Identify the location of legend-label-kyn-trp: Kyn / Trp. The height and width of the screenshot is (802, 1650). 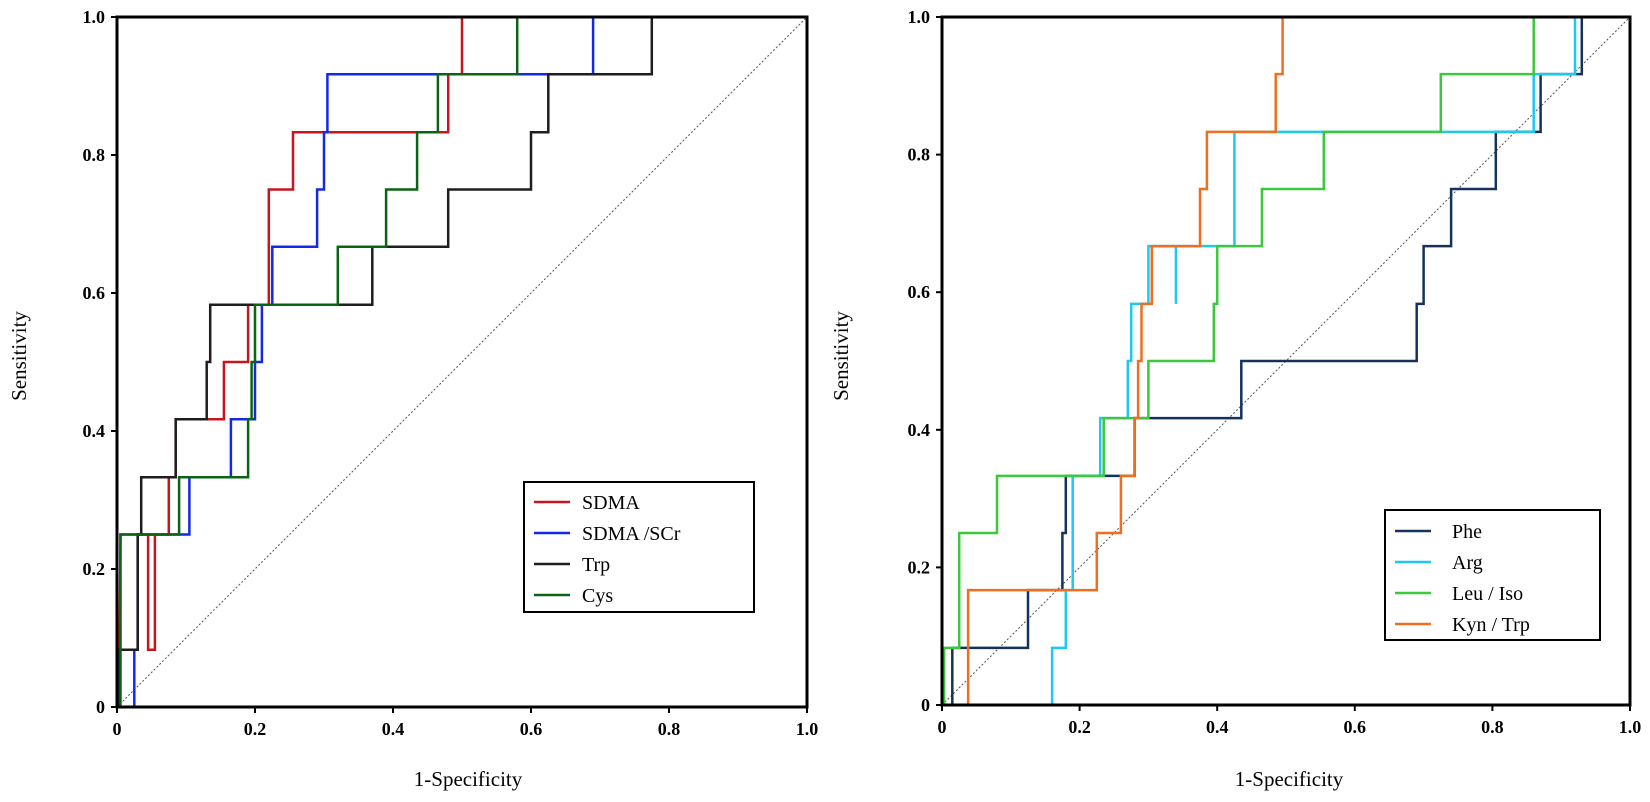
(1491, 625).